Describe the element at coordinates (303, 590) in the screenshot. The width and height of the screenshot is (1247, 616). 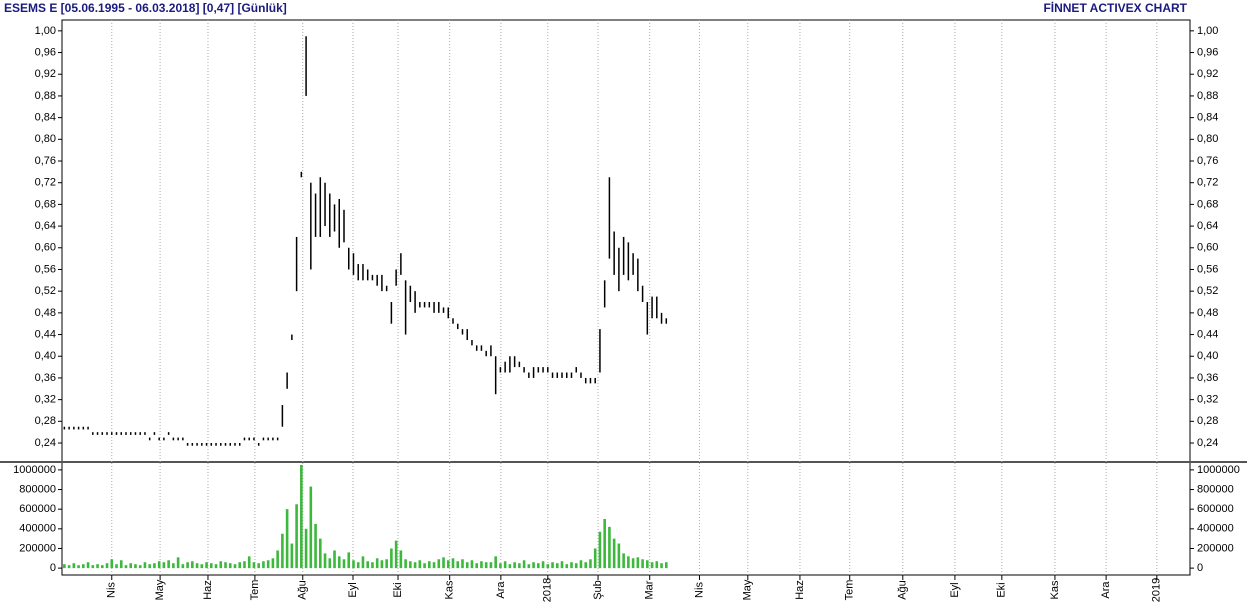
I see `x-tick-label: Ağu` at that location.